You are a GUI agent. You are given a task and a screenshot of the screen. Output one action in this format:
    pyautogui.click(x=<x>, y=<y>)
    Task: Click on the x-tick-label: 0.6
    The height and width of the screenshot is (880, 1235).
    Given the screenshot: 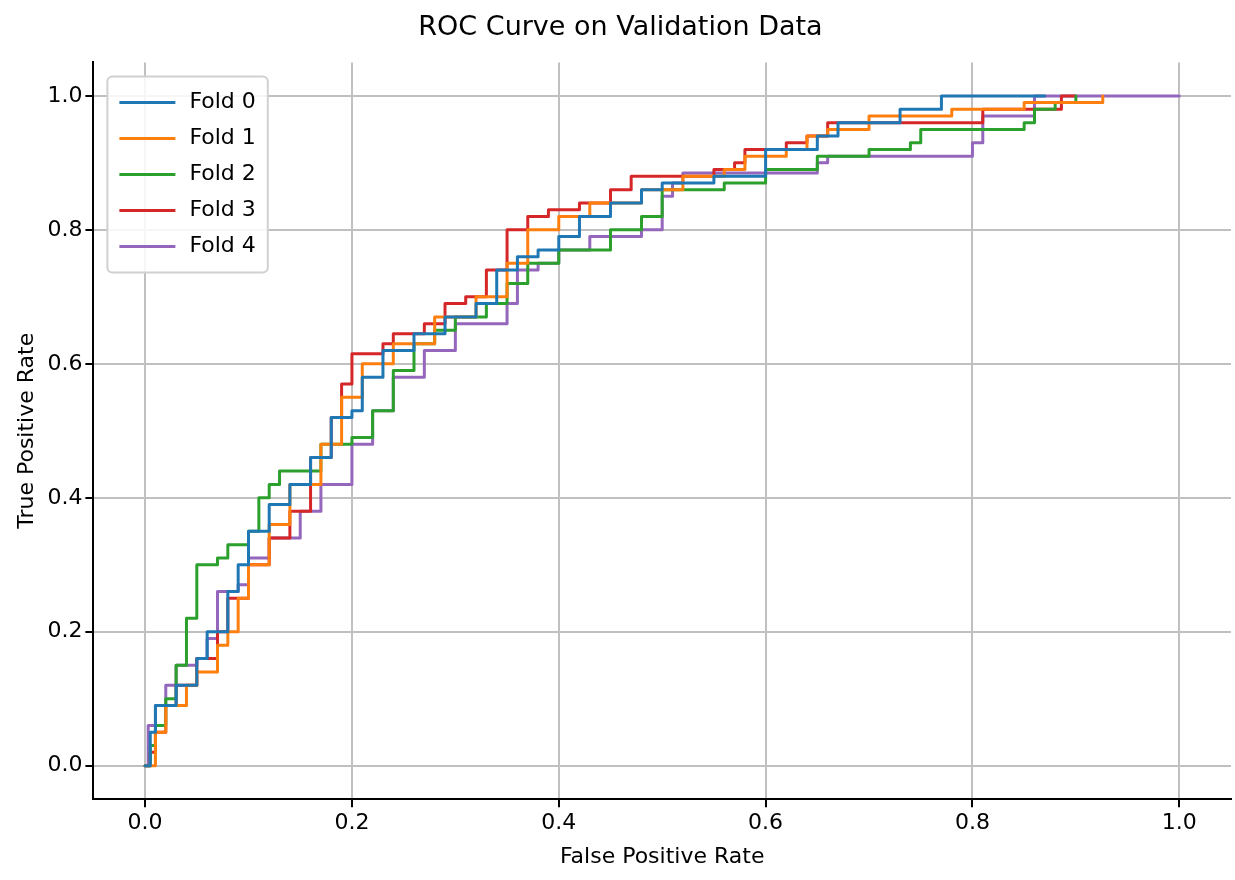 What is the action you would take?
    pyautogui.click(x=766, y=822)
    